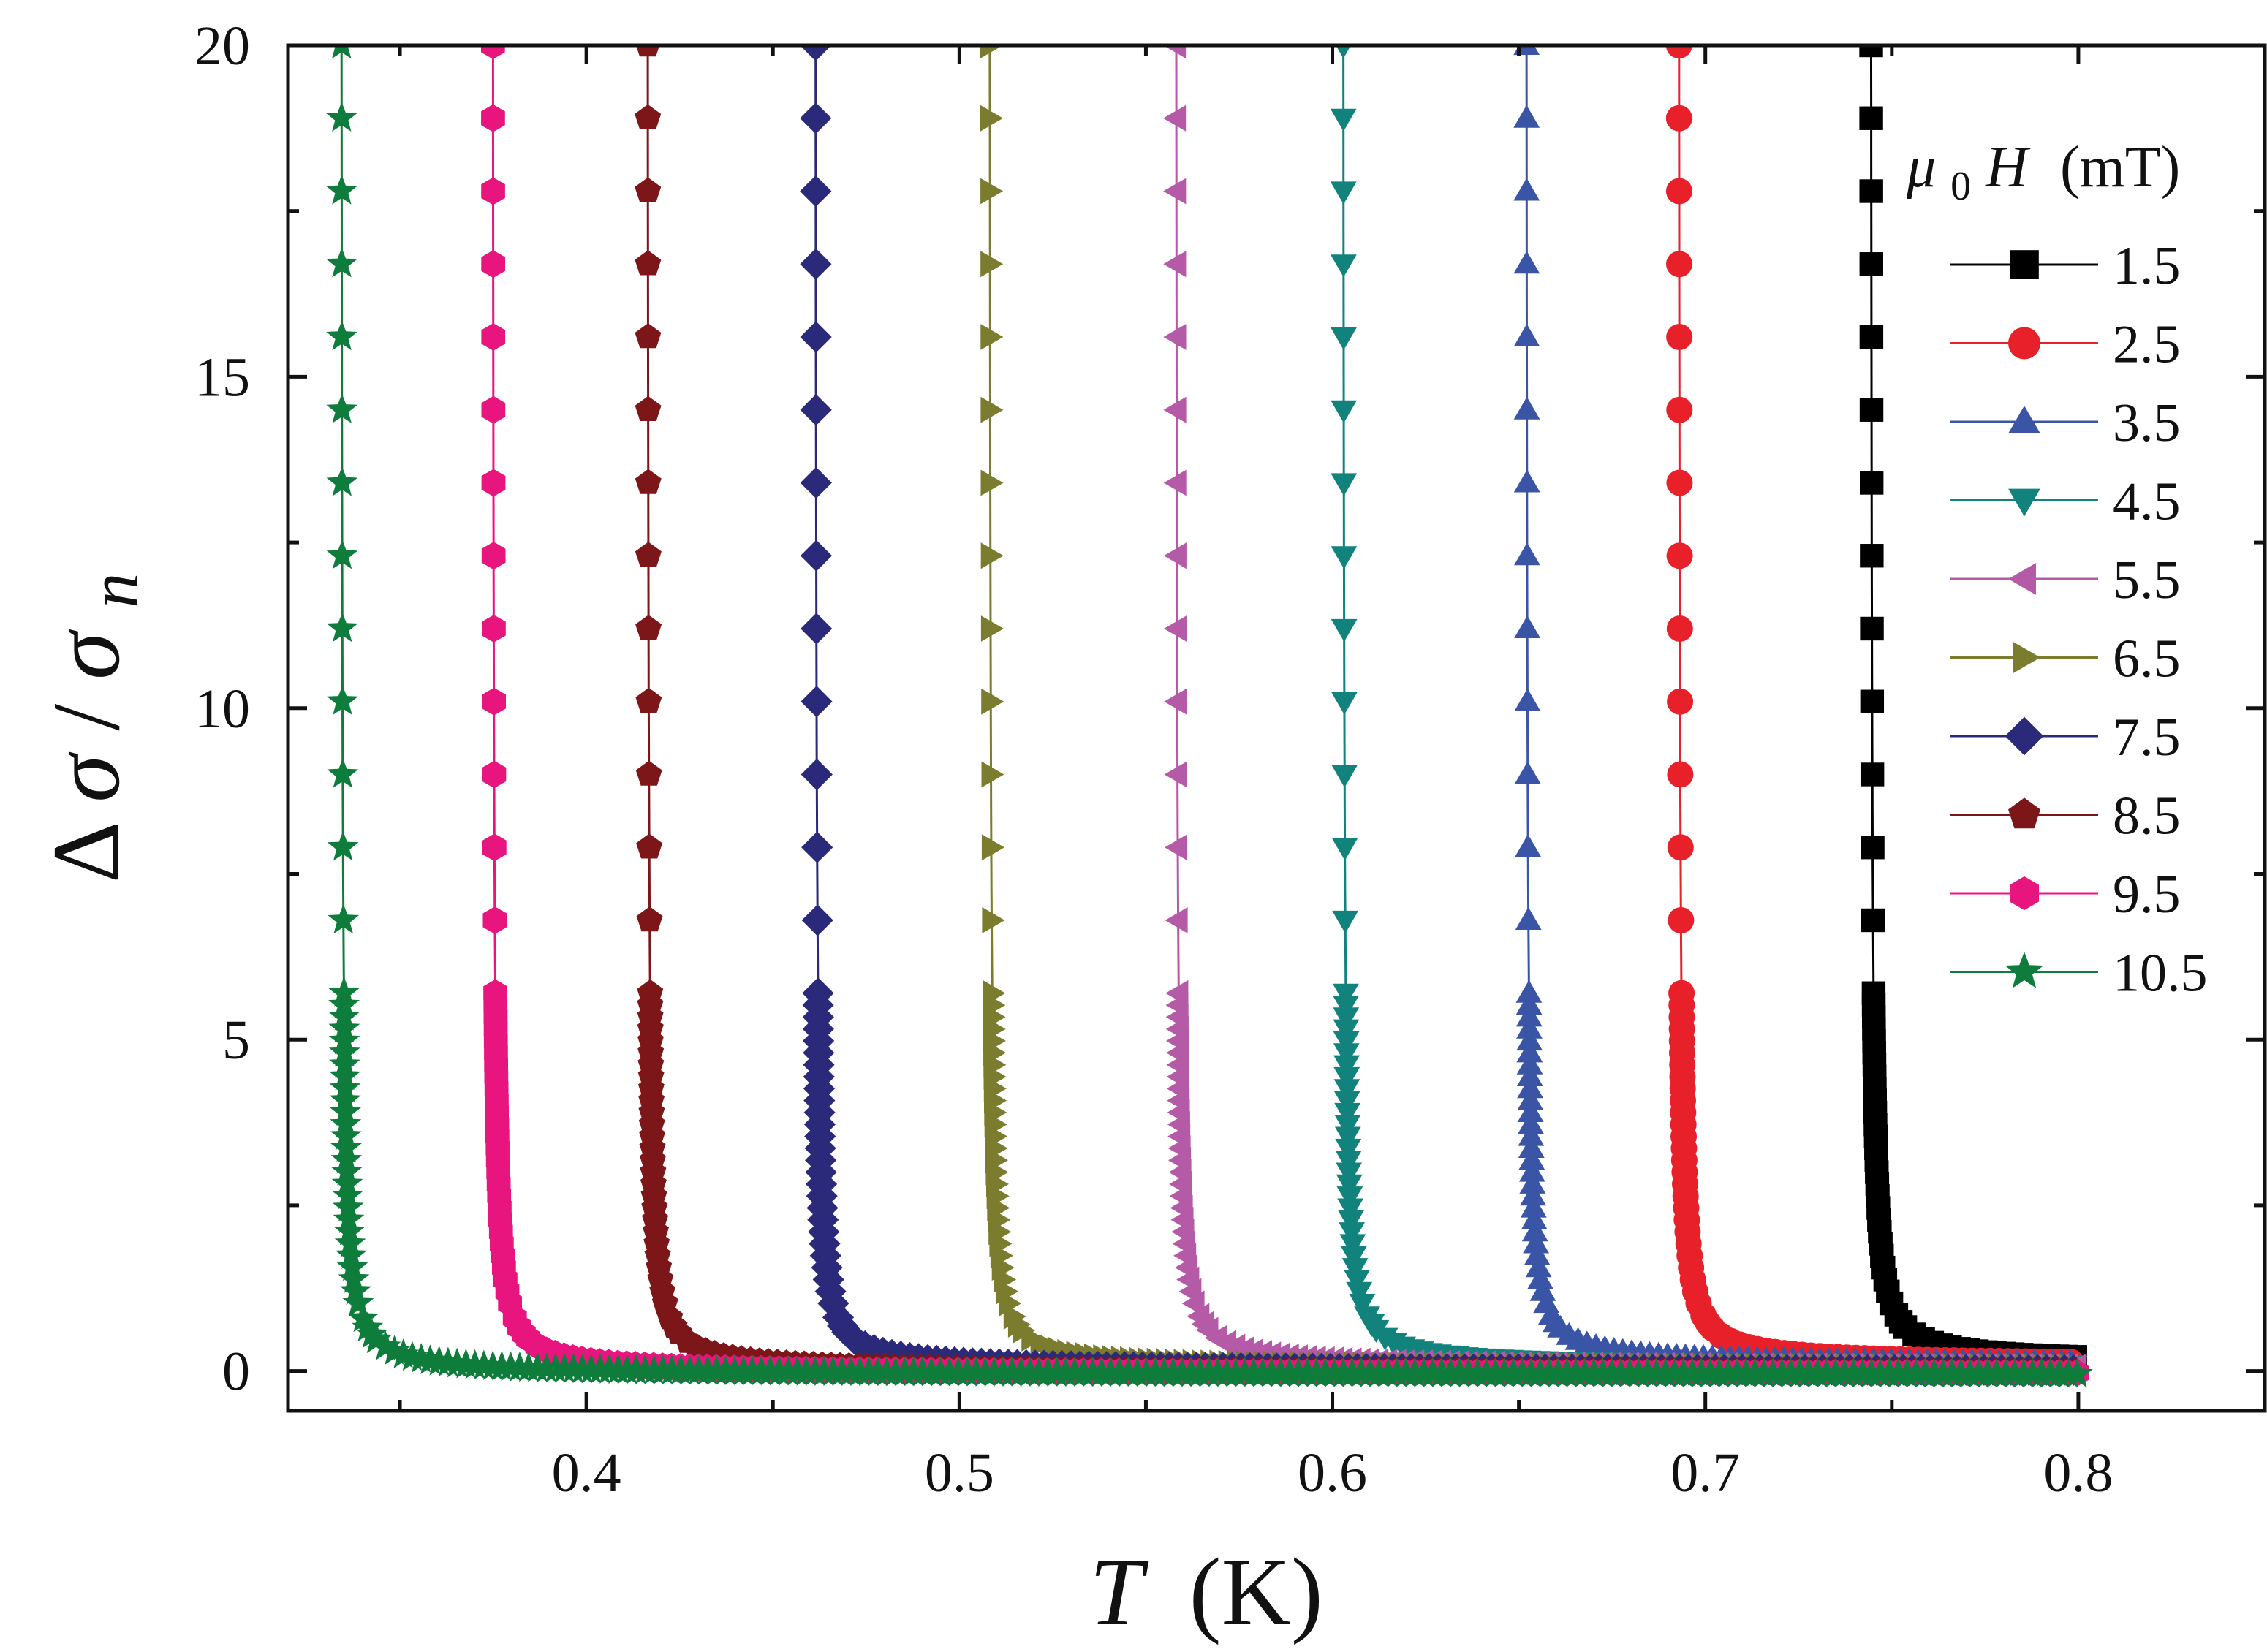 The width and height of the screenshot is (2267, 1652). What do you see at coordinates (586, 1473) in the screenshot?
I see `x-tick-label: 0.4` at bounding box center [586, 1473].